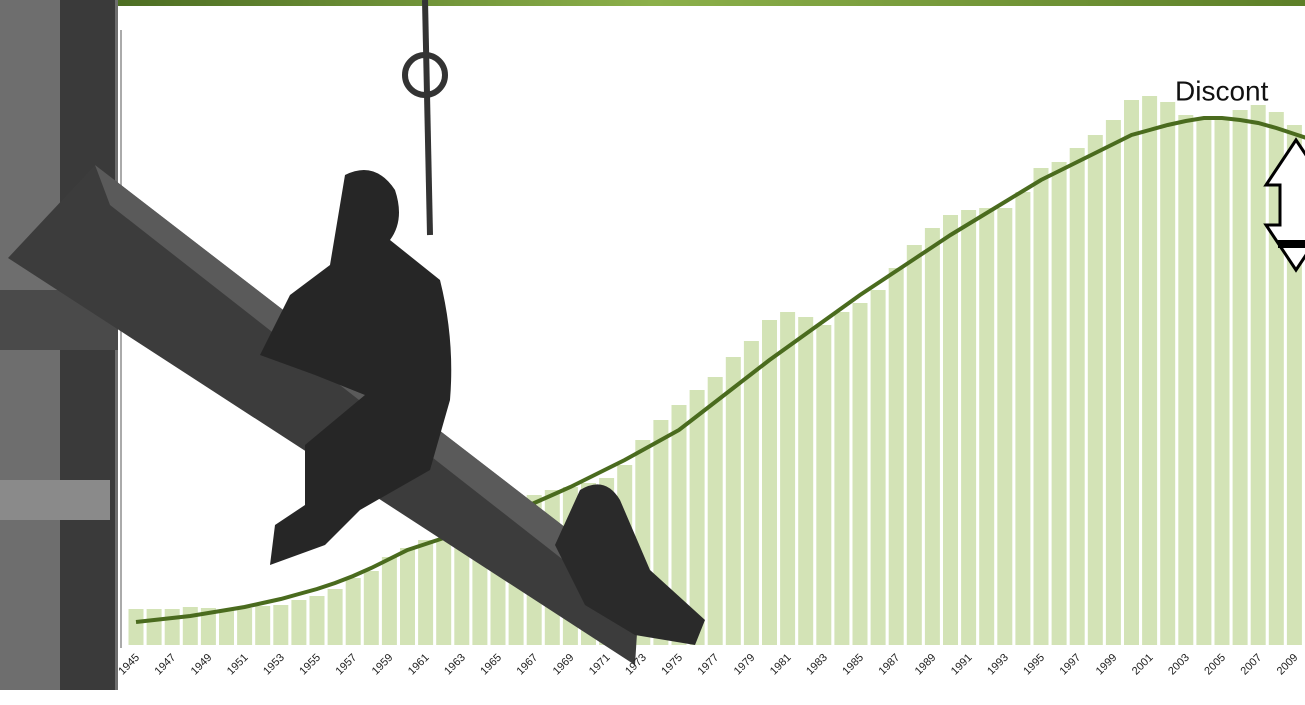 The image size is (1305, 705). Describe the element at coordinates (630, 564) in the screenshot. I see `hanging-man` at that location.